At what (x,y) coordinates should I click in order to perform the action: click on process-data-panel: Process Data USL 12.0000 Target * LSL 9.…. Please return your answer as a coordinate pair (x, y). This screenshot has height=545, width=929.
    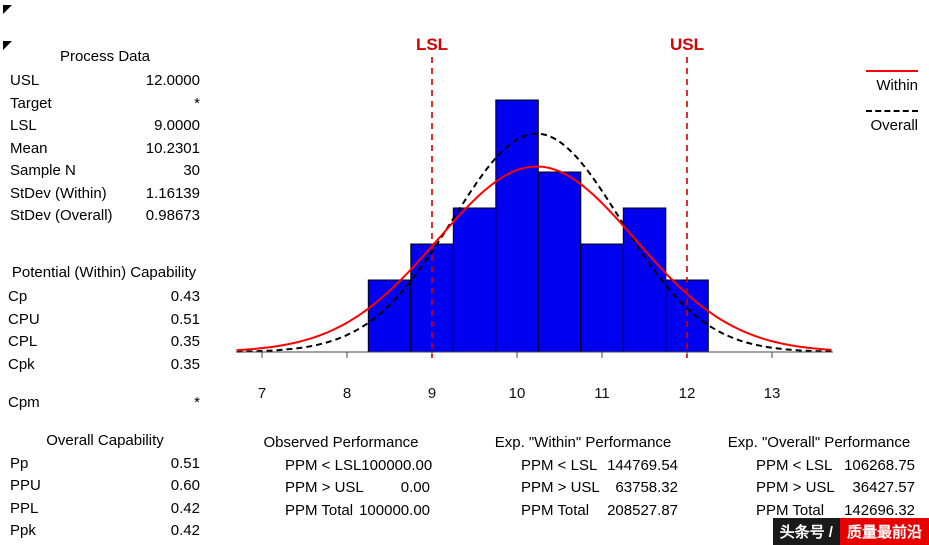
    Looking at the image, I should click on (105, 136).